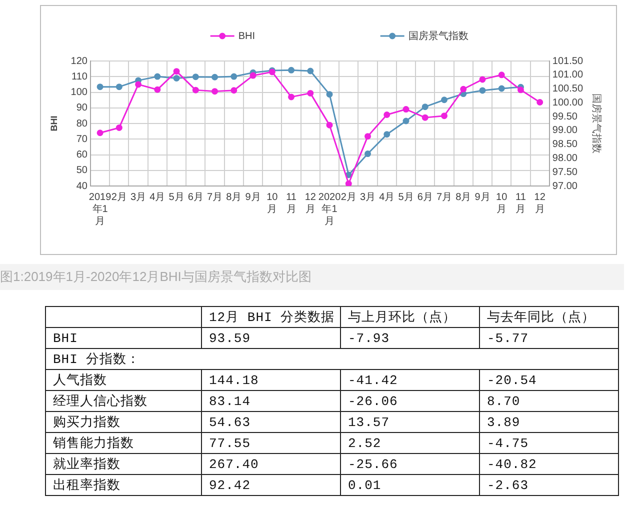 The image size is (626, 510). Describe the element at coordinates (271, 401) in the screenshot. I see `data-label: 83.14` at that location.